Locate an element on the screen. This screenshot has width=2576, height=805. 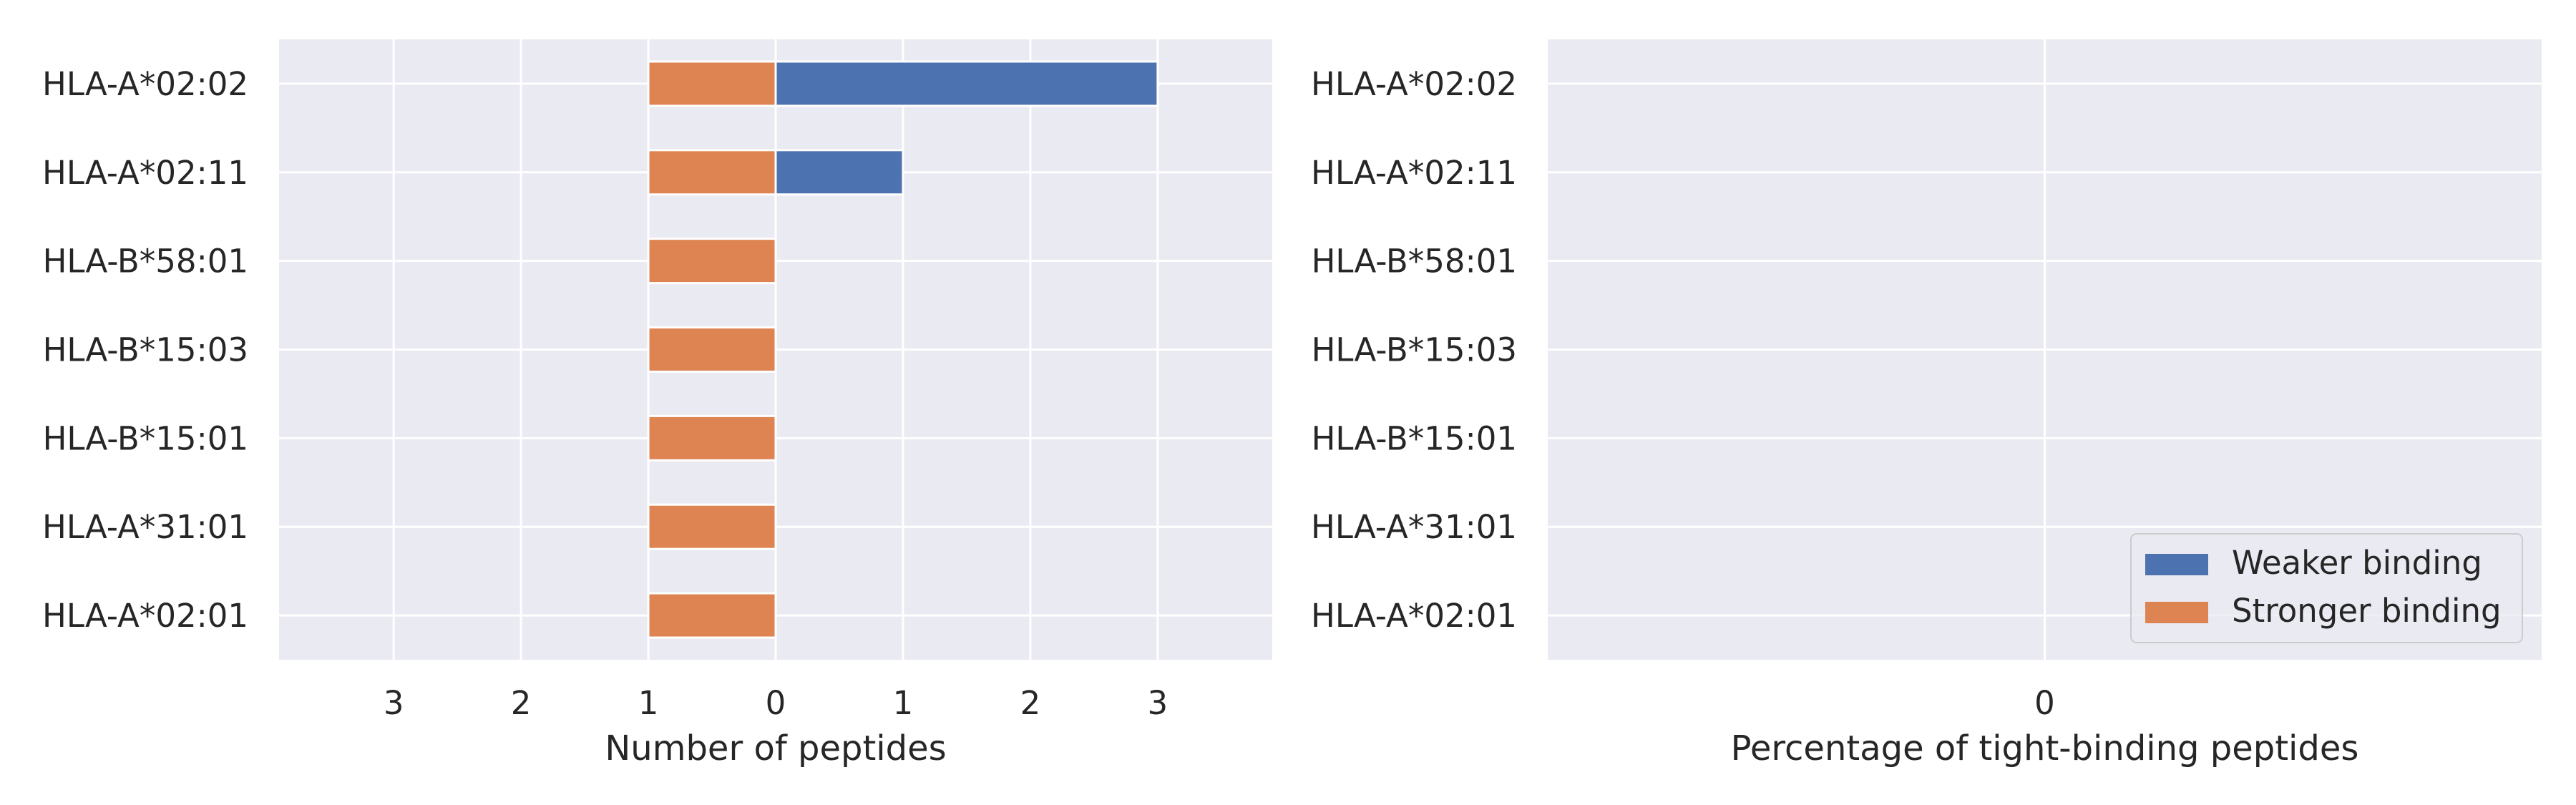
left-bars is located at coordinates (903, 349).